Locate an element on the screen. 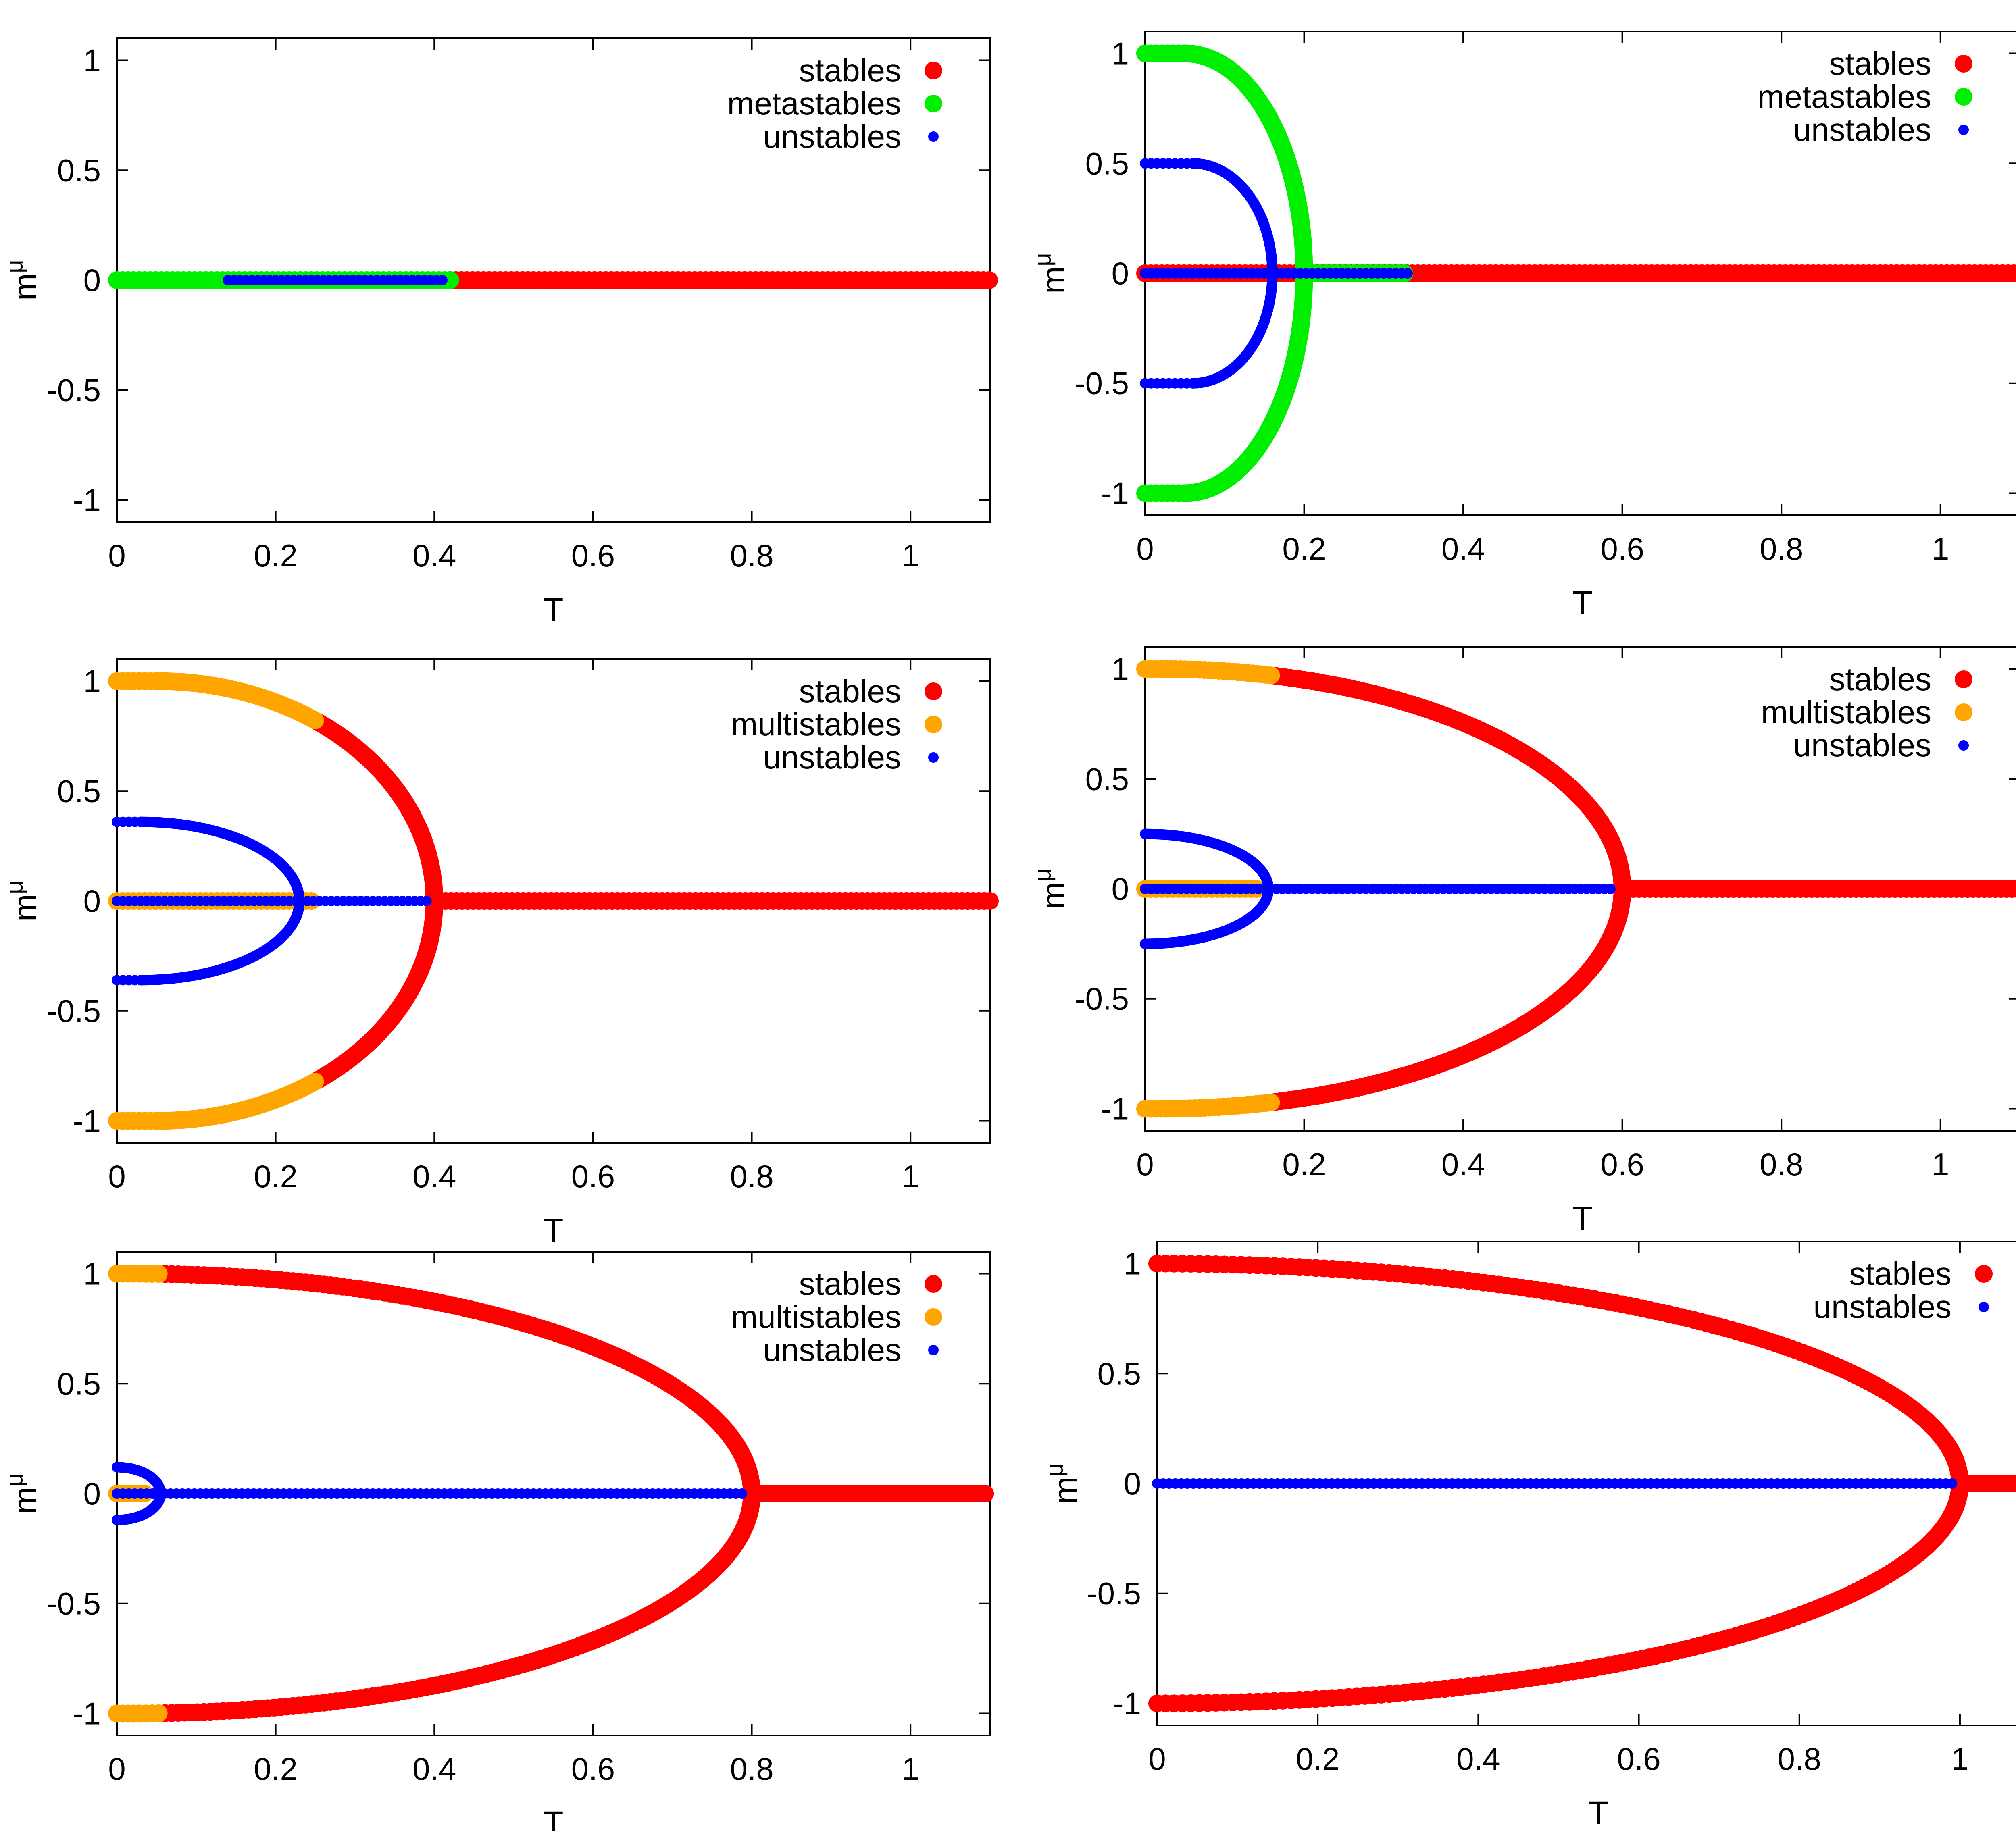  legend-label: metastables is located at coordinates (1845, 96).